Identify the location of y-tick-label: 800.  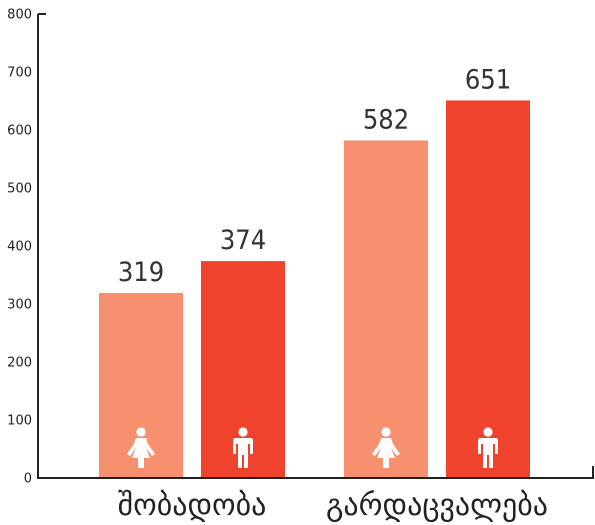
(19, 15).